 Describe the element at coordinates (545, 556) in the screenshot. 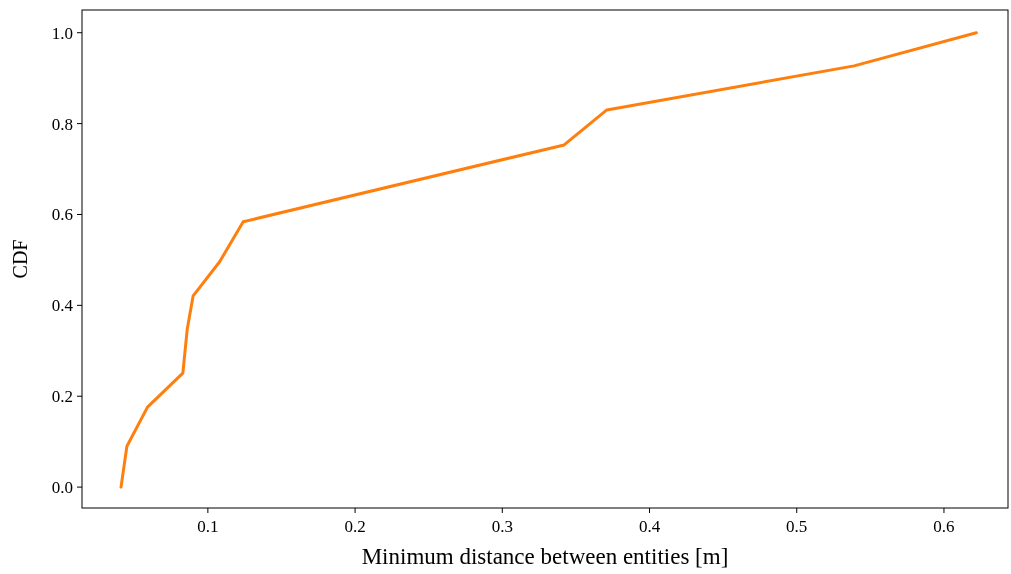

I see `x-axis-title: Minimum distance between entities [m]` at that location.